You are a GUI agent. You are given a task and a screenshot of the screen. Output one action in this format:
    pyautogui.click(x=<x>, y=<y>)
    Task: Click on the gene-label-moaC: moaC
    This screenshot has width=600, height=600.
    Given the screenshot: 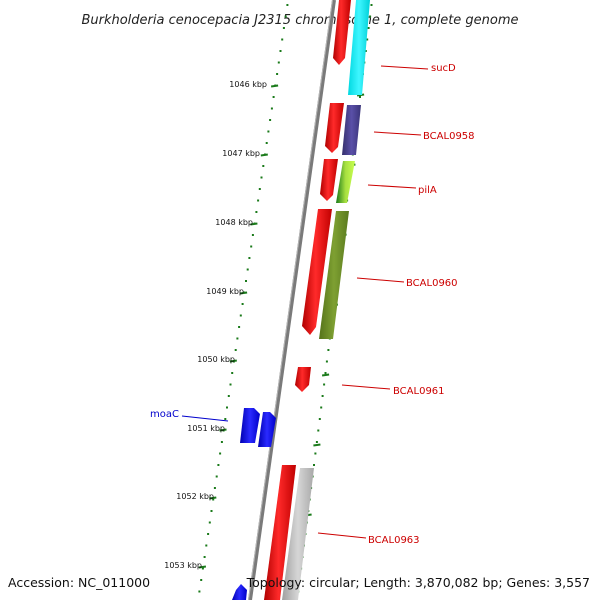 What is the action you would take?
    pyautogui.click(x=164, y=414)
    